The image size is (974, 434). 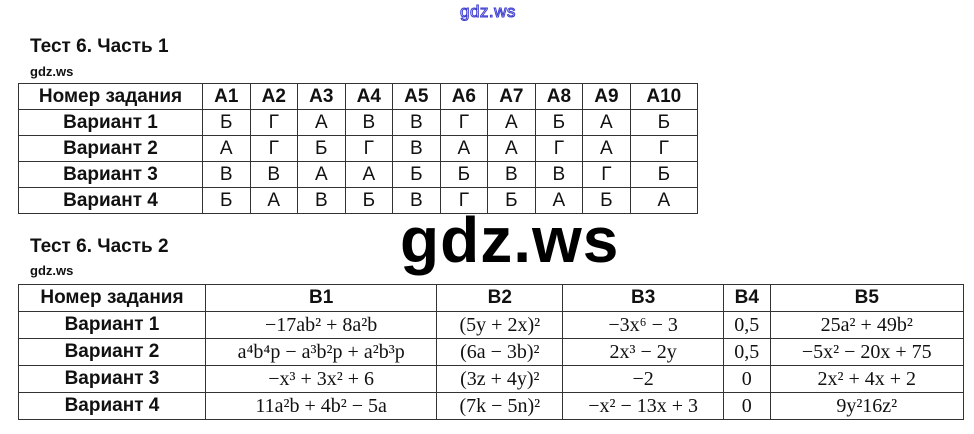 I want to click on header-row: Номер задания B1 B2 B3 B4 B5, so click(x=491, y=298).